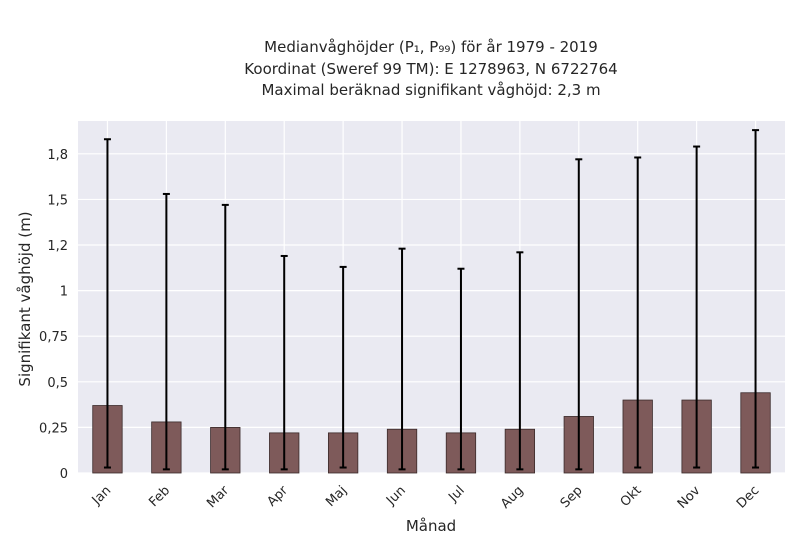  I want to click on error-bar-okt, so click(638, 312).